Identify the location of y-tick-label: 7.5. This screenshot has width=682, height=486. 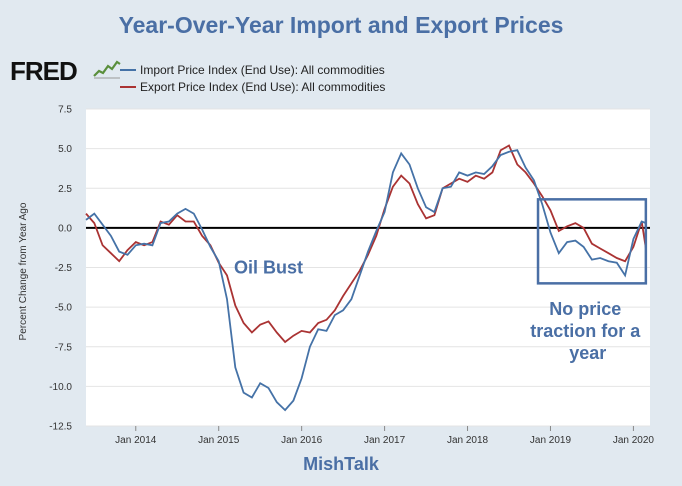
(65, 110).